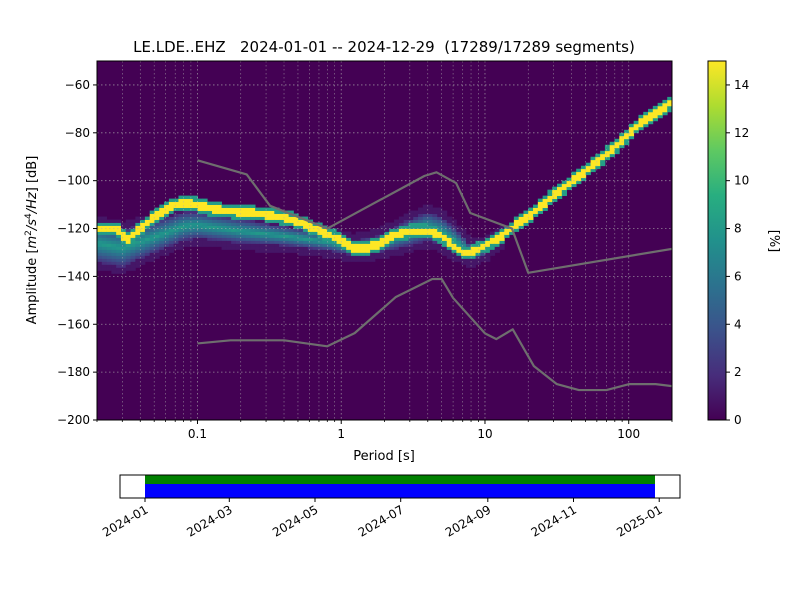 The height and width of the screenshot is (600, 800). What do you see at coordinates (73, 372) in the screenshot?
I see `y-tick-label: −180` at bounding box center [73, 372].